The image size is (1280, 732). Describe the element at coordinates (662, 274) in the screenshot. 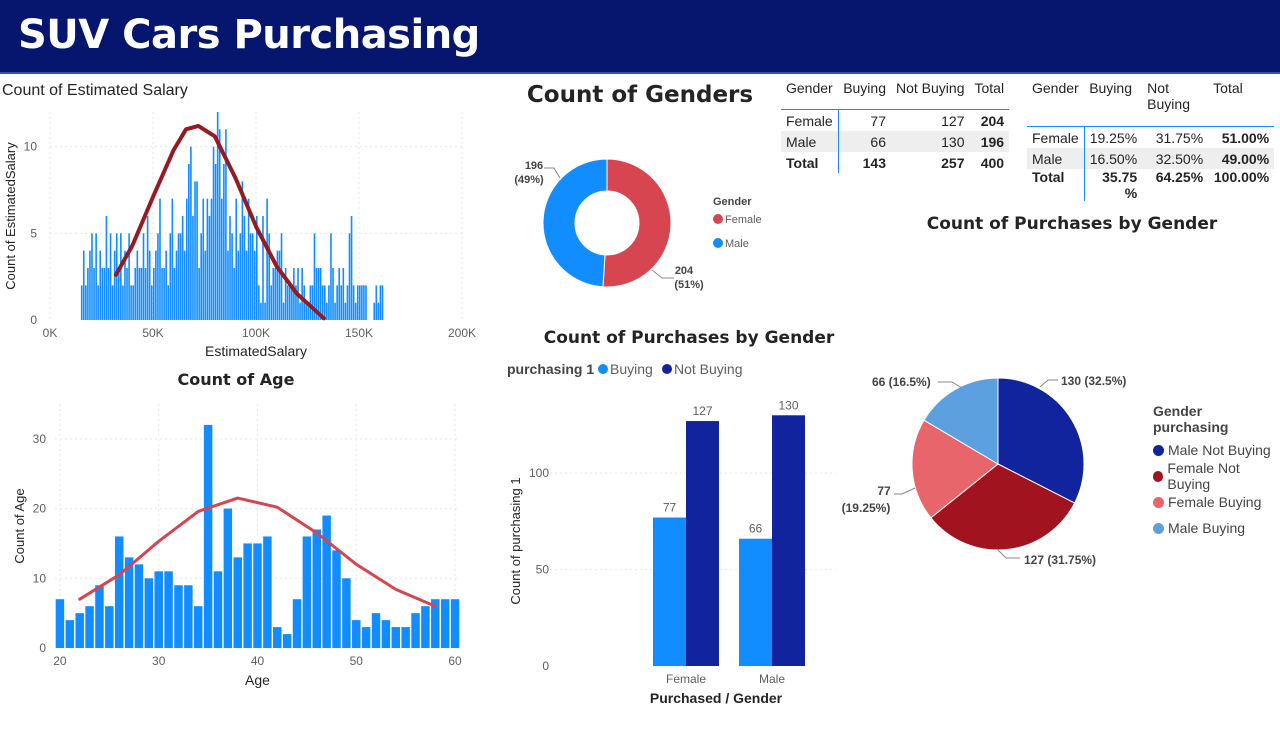

I see `label-leader` at that location.